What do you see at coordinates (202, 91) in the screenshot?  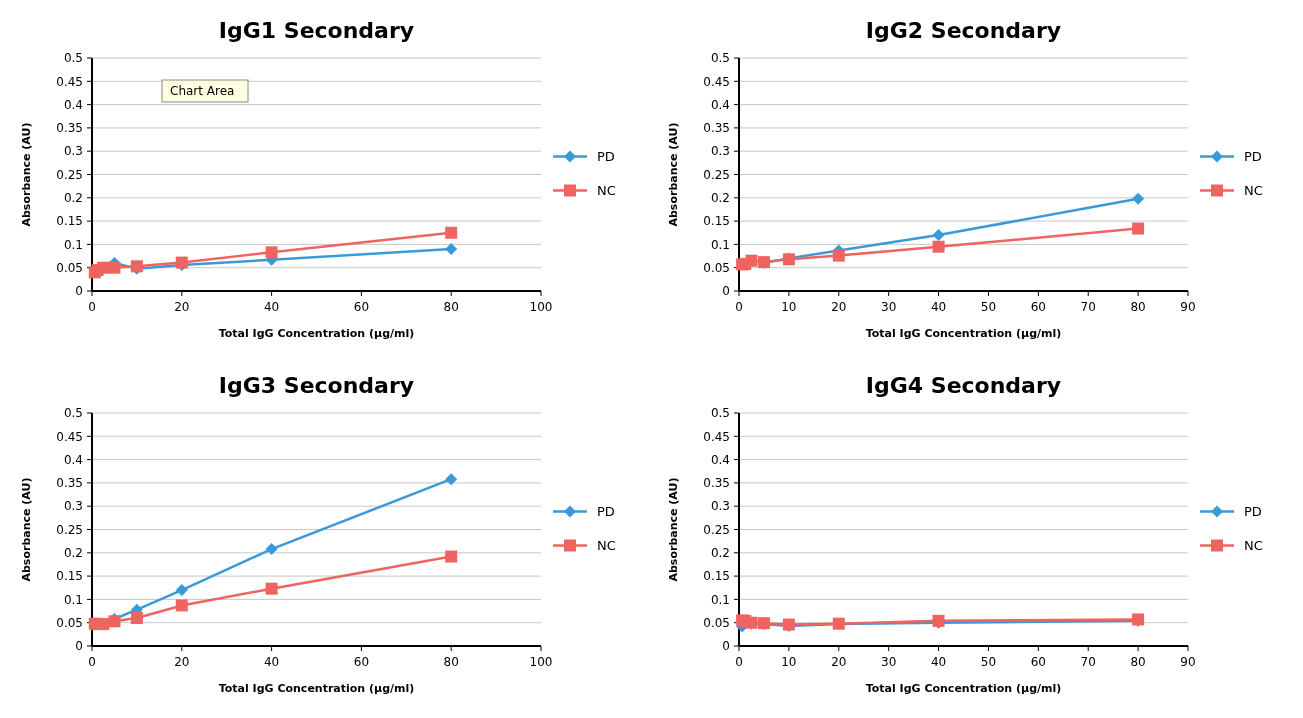 I see `annotation: Chart Area` at bounding box center [202, 91].